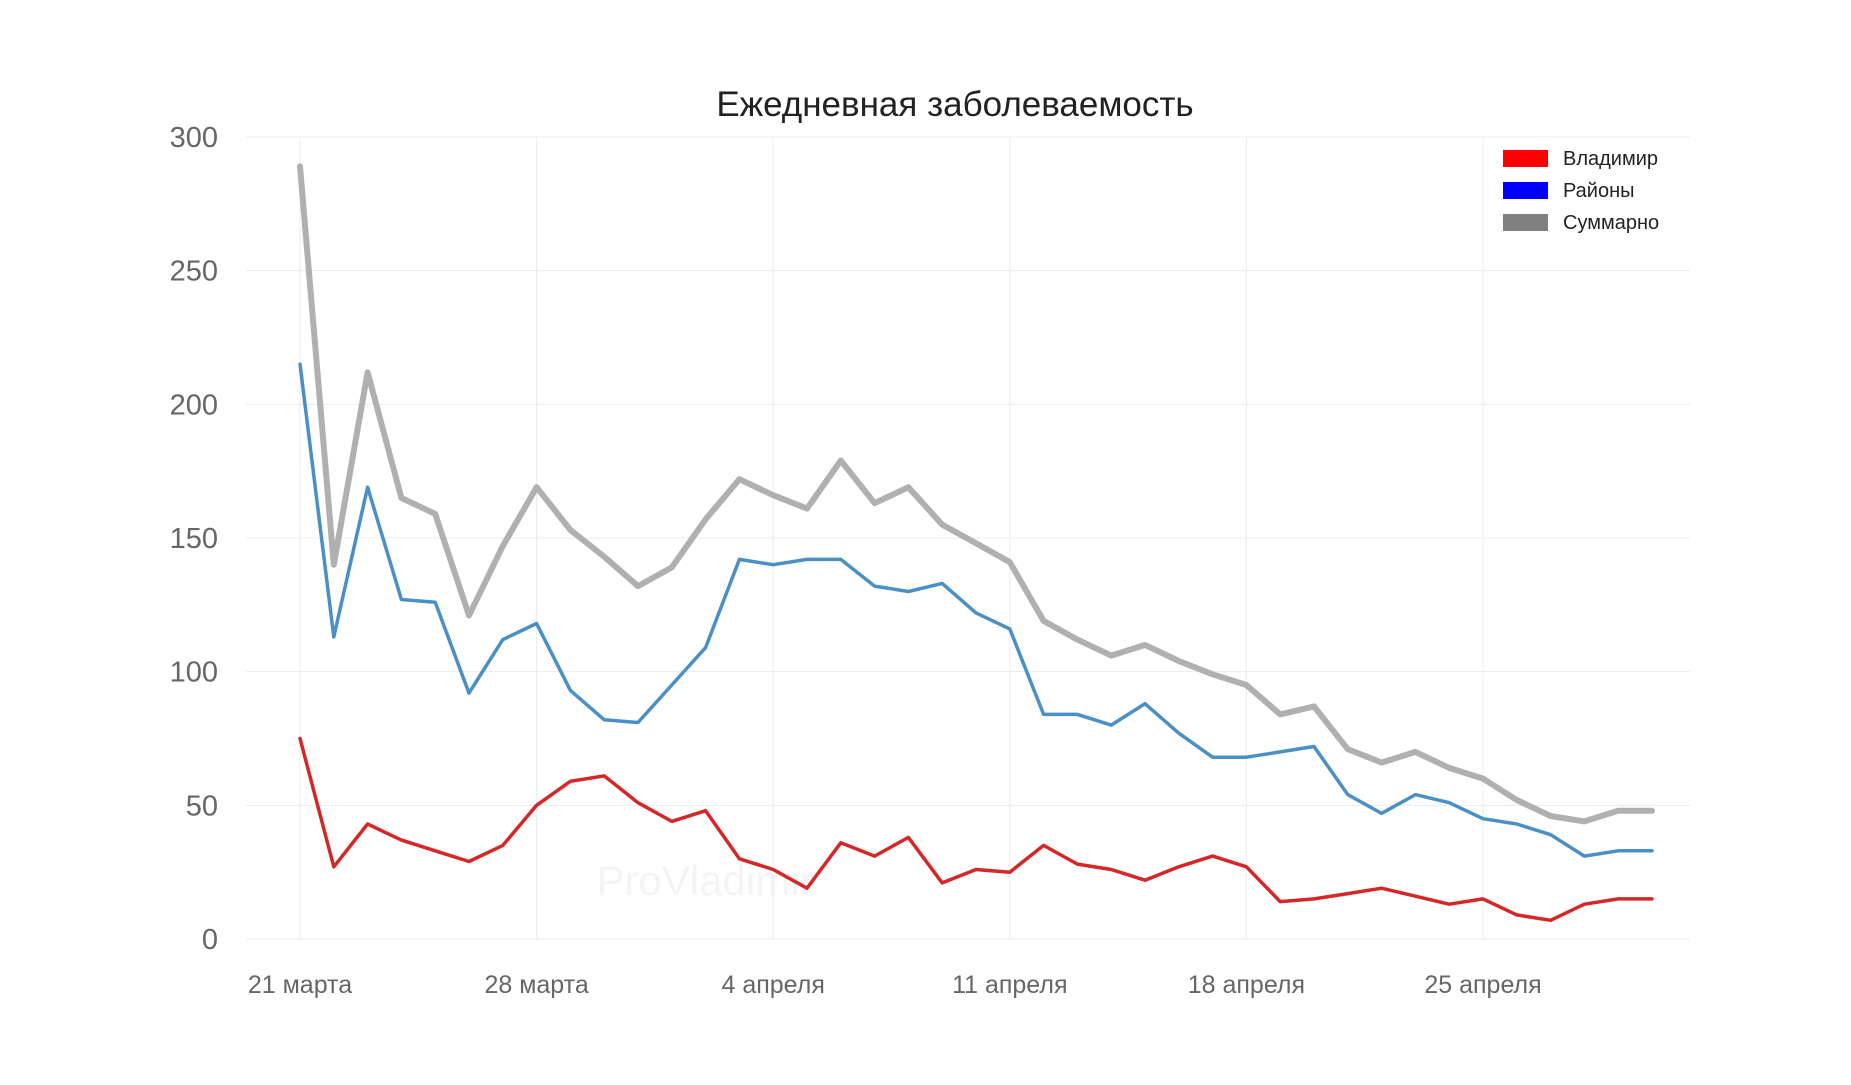 The image size is (1851, 1085). What do you see at coordinates (772, 985) in the screenshot?
I see `x-tick-label-2: 4 апреля` at bounding box center [772, 985].